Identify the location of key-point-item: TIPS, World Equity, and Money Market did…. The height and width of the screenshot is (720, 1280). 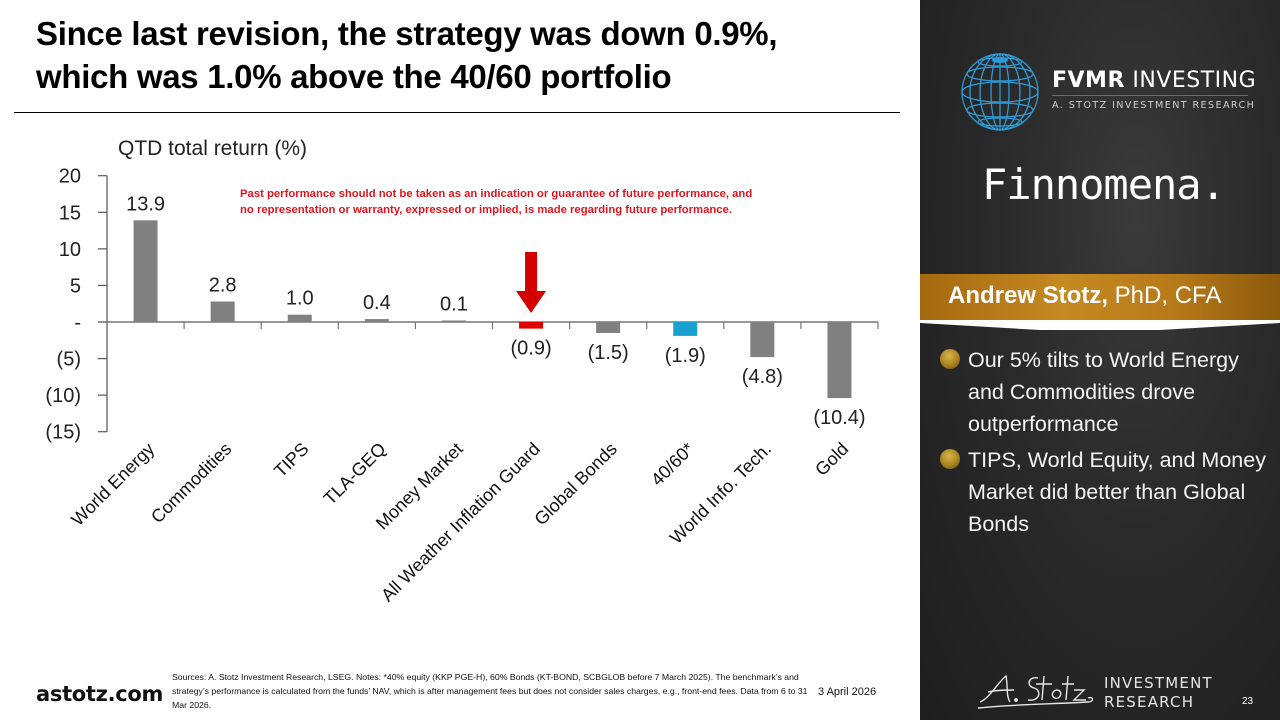
(1108, 492).